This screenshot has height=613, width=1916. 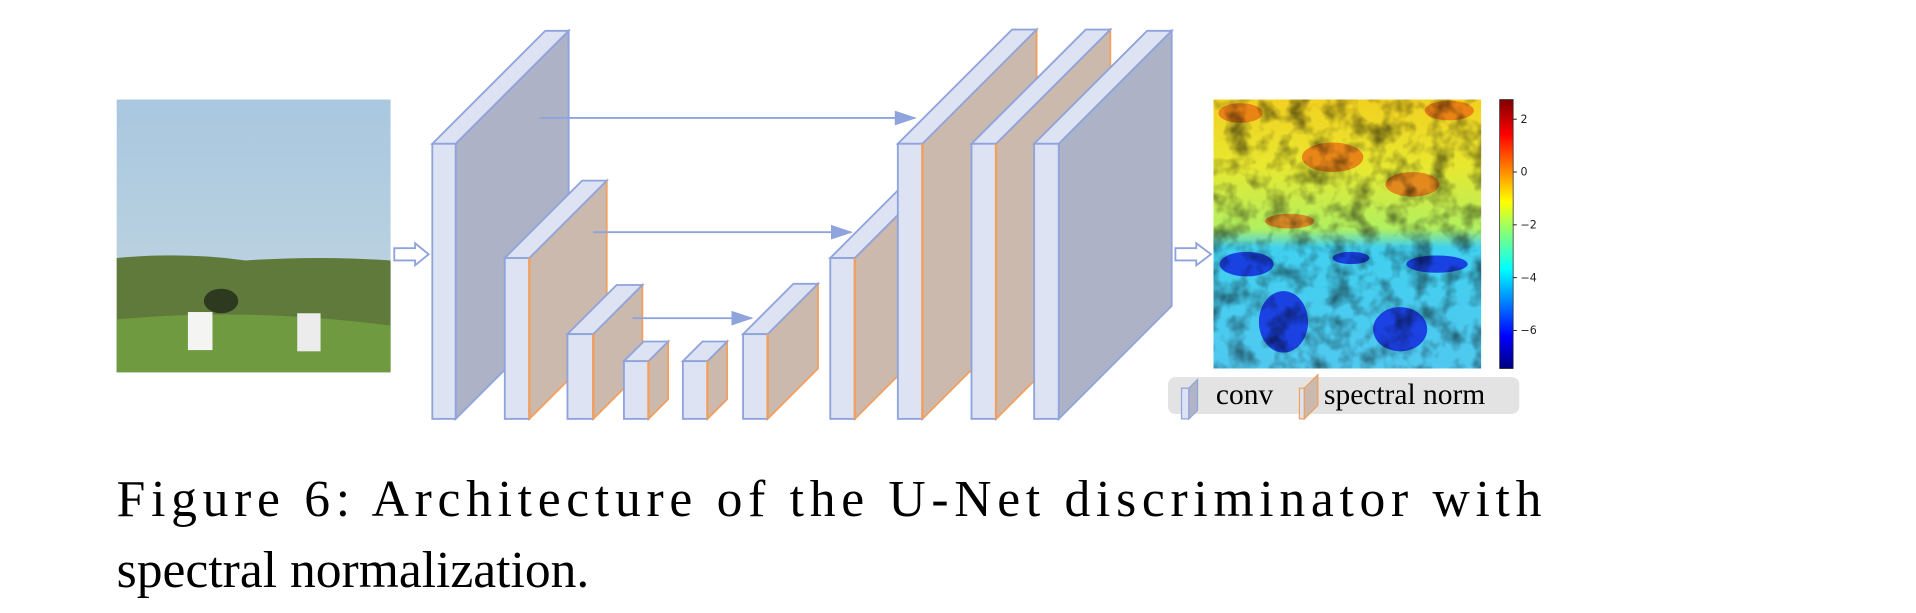 What do you see at coordinates (1245, 395) in the screenshot?
I see `legend-label: conv` at bounding box center [1245, 395].